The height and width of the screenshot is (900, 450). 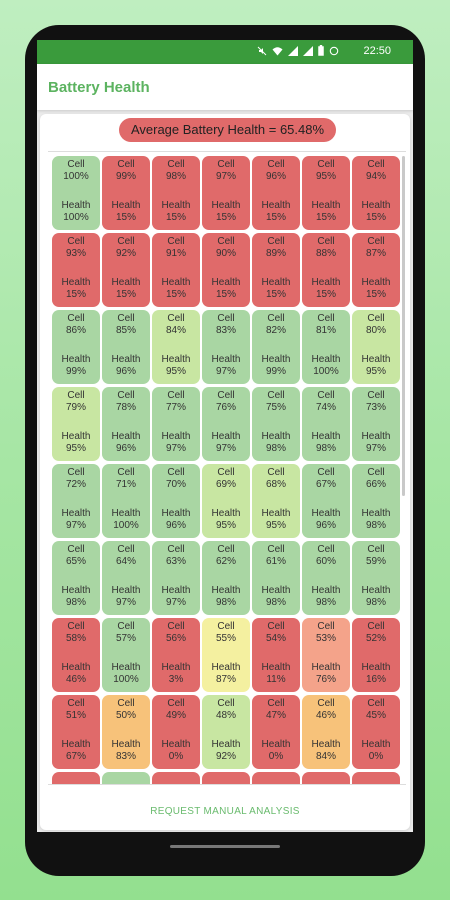 I want to click on cell-tile: Cell 54% Health 11%, so click(x=276, y=655).